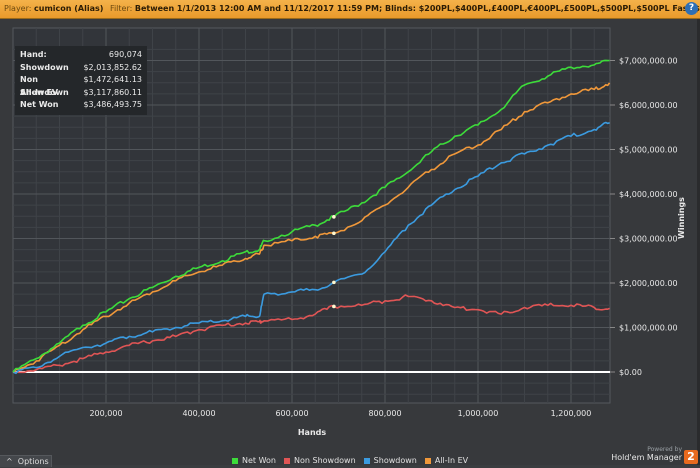 This screenshot has width=700, height=468. I want to click on options-button: ^ Options, so click(26, 461).